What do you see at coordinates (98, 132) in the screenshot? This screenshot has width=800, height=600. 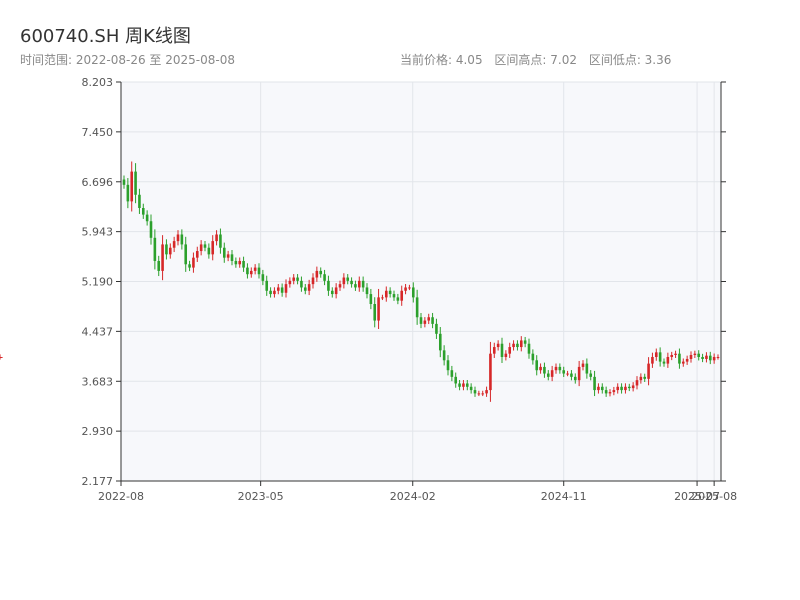 I see `y-tick-label: 7.450` at bounding box center [98, 132].